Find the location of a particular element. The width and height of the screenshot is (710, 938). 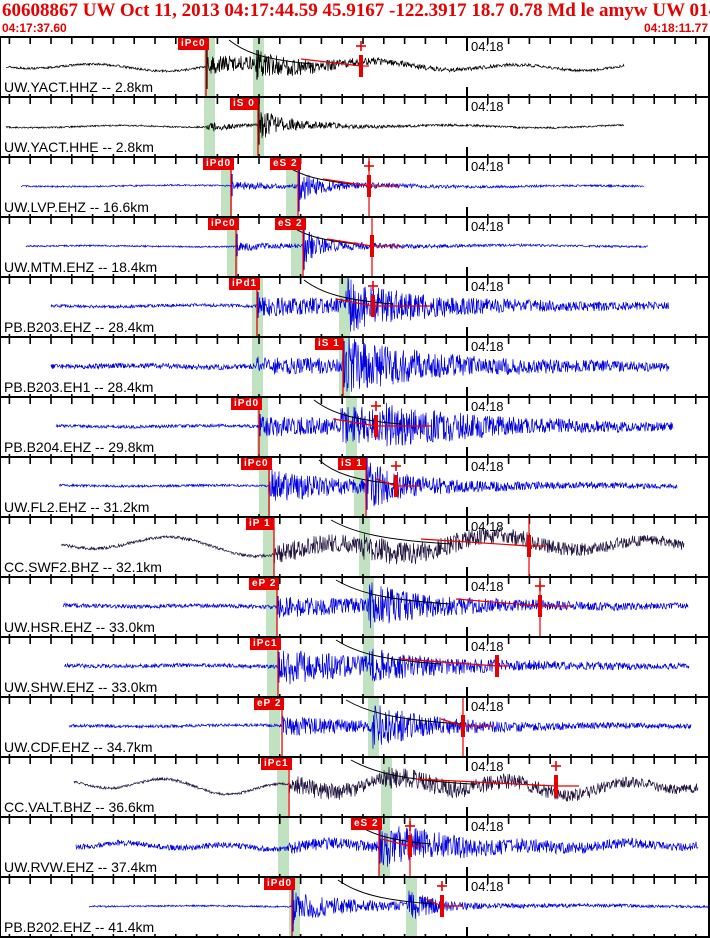

time-row: 04:17:37.60 04:18:11.77 is located at coordinates (355, 28).